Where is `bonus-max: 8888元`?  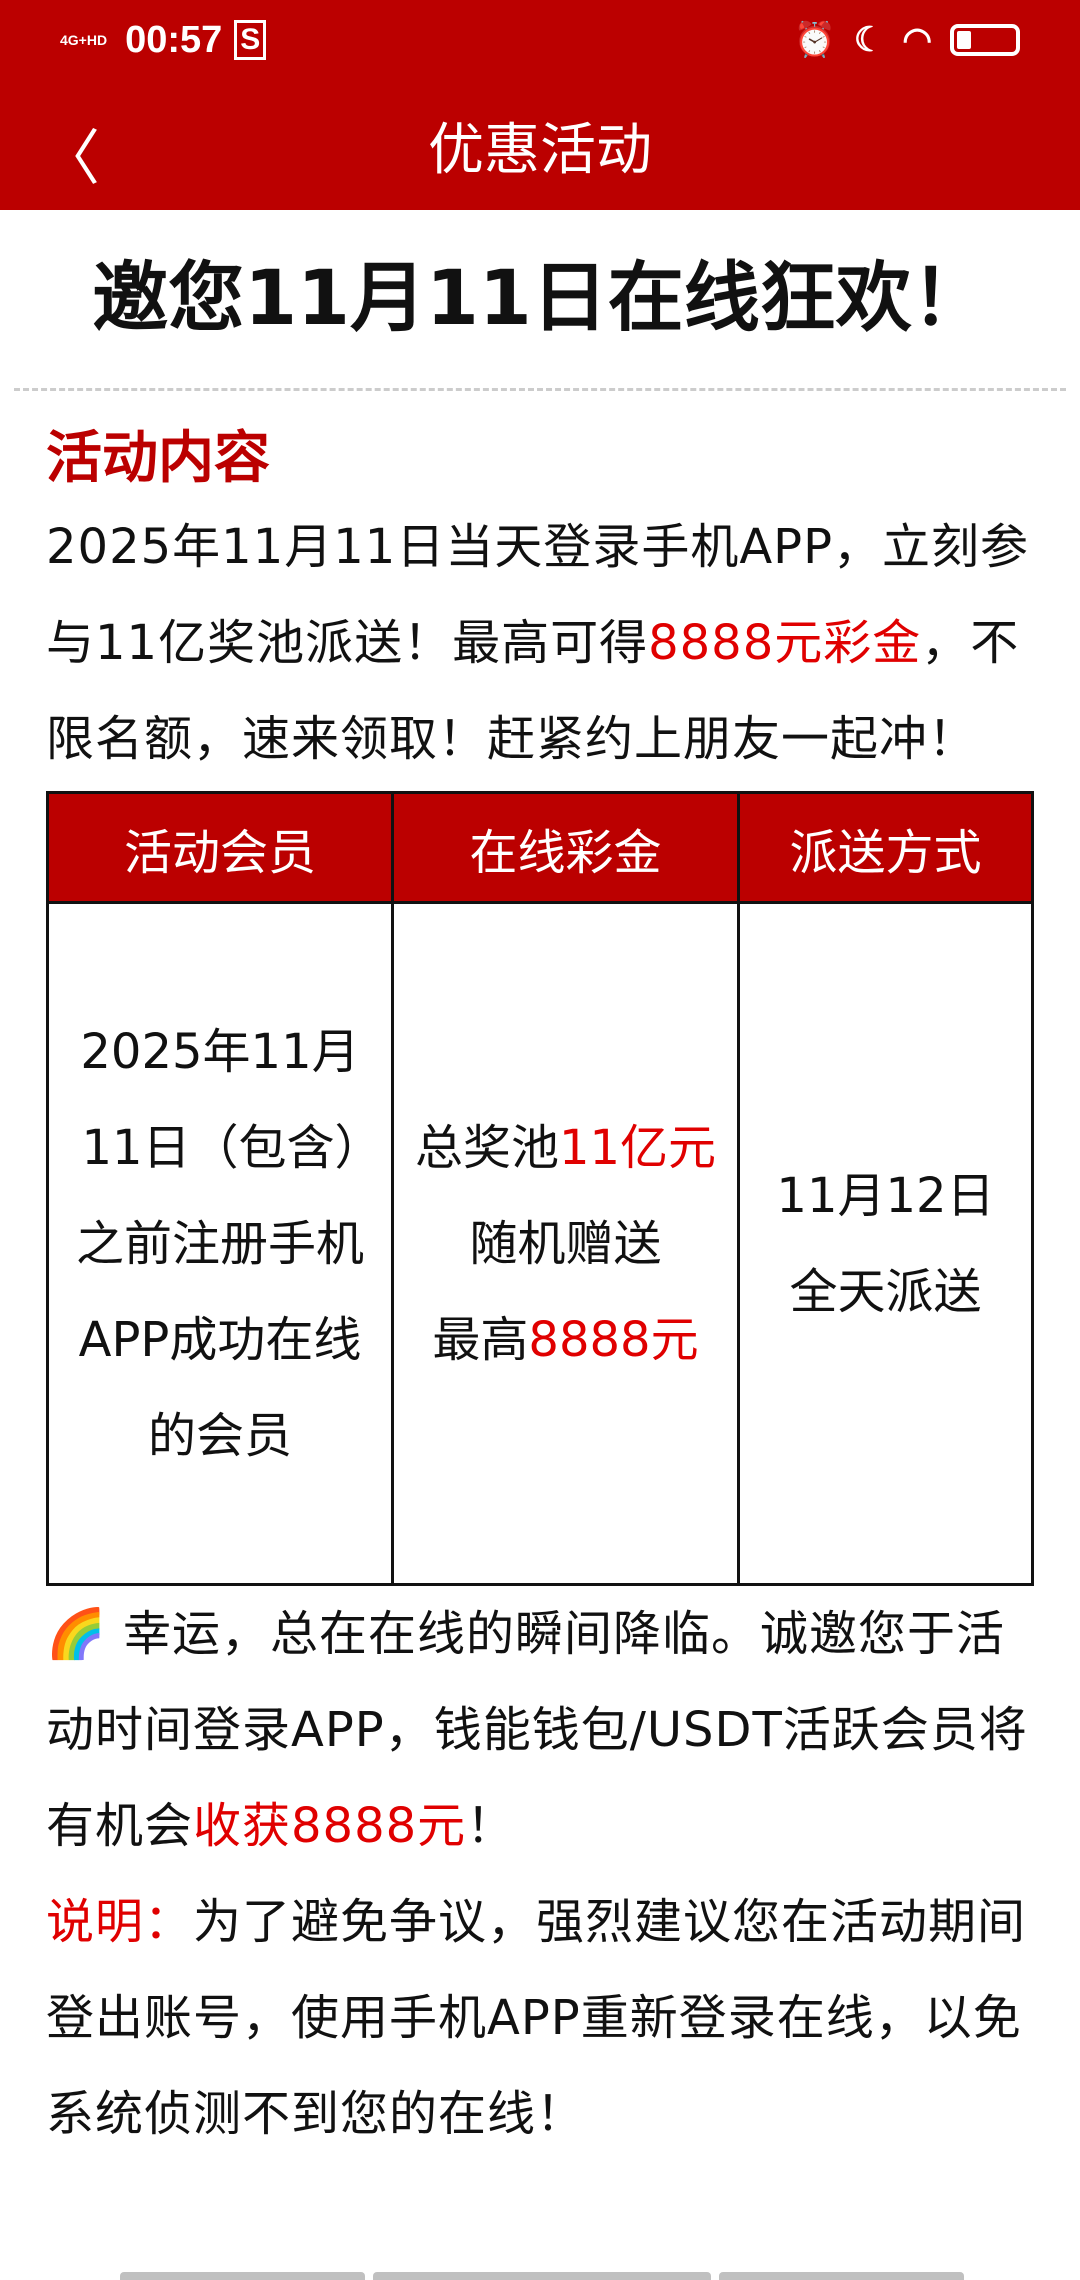
bonus-max: 8888元 is located at coordinates (613, 1339).